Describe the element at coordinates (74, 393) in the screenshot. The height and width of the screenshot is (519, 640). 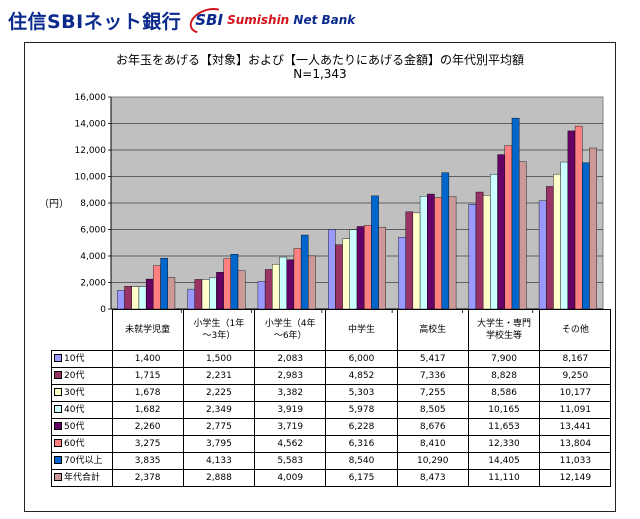
I see `legend-label: 30代` at that location.